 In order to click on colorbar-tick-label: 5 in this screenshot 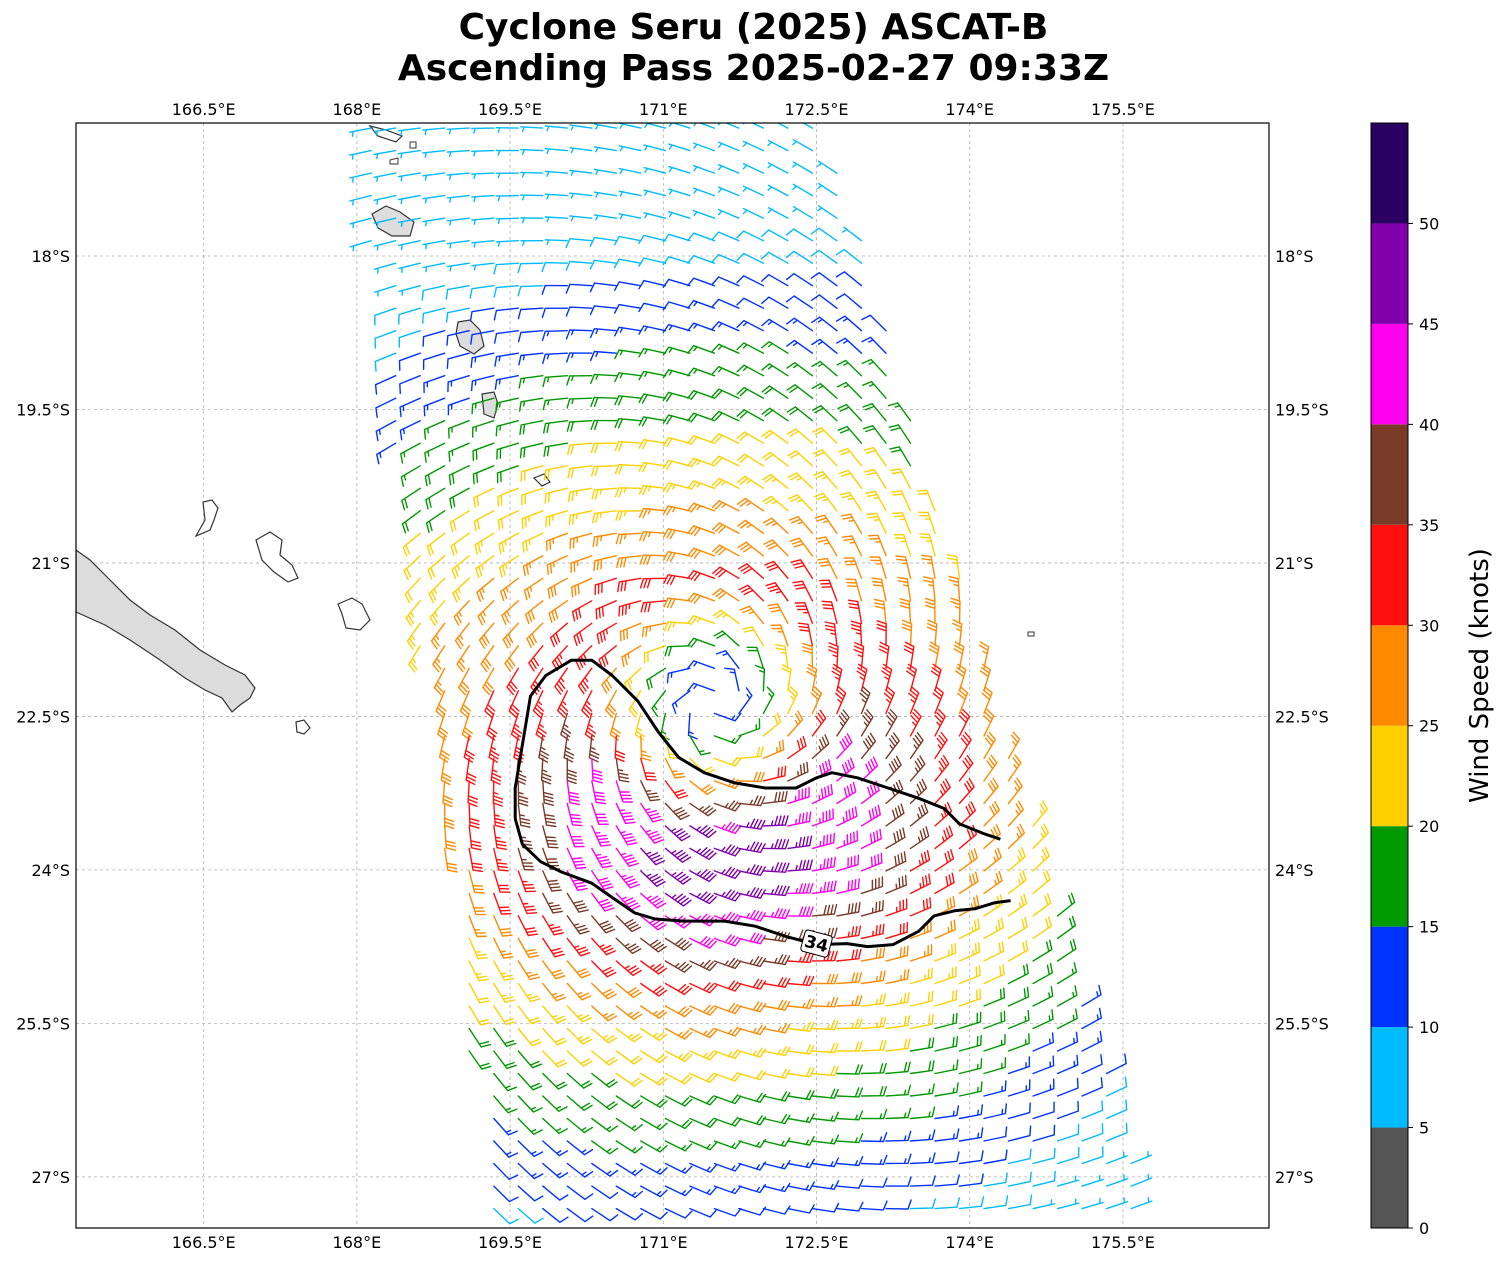, I will do `click(1424, 1128)`.